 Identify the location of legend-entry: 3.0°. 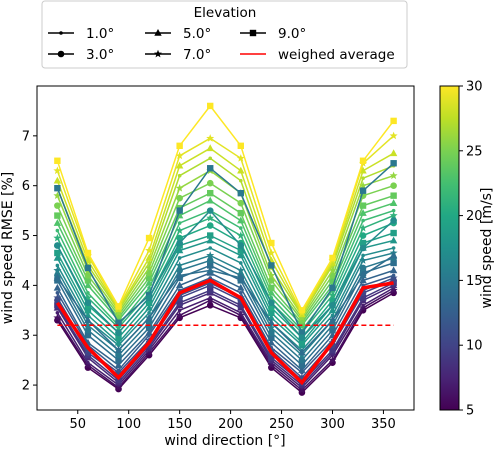
(81, 55).